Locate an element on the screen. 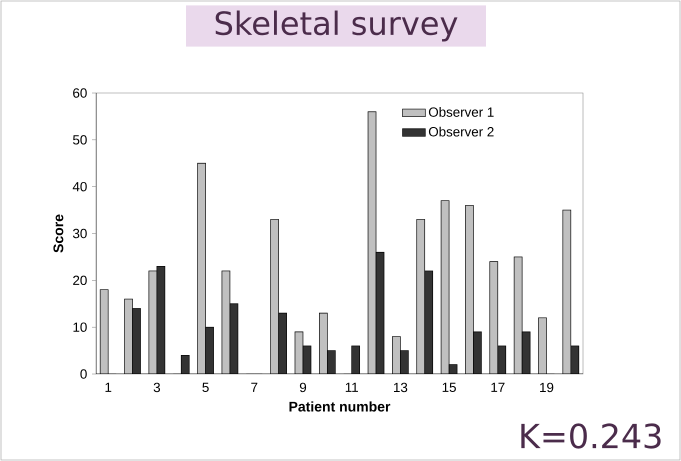 Image resolution: width=681 pixels, height=461 pixels. x-tick-label: 17 is located at coordinates (498, 387).